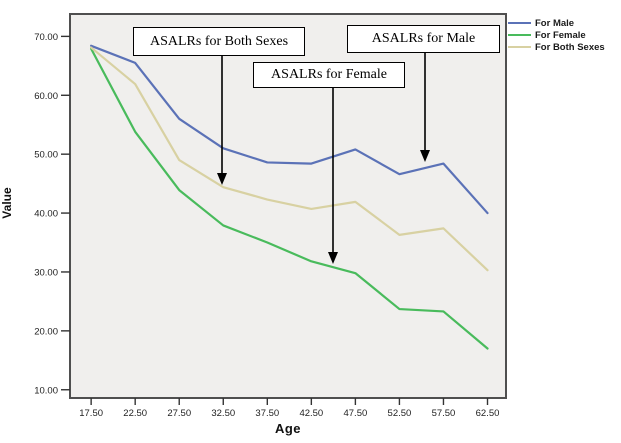 The image size is (621, 443). Describe the element at coordinates (311, 413) in the screenshot. I see `svg-text: 42.50` at that location.